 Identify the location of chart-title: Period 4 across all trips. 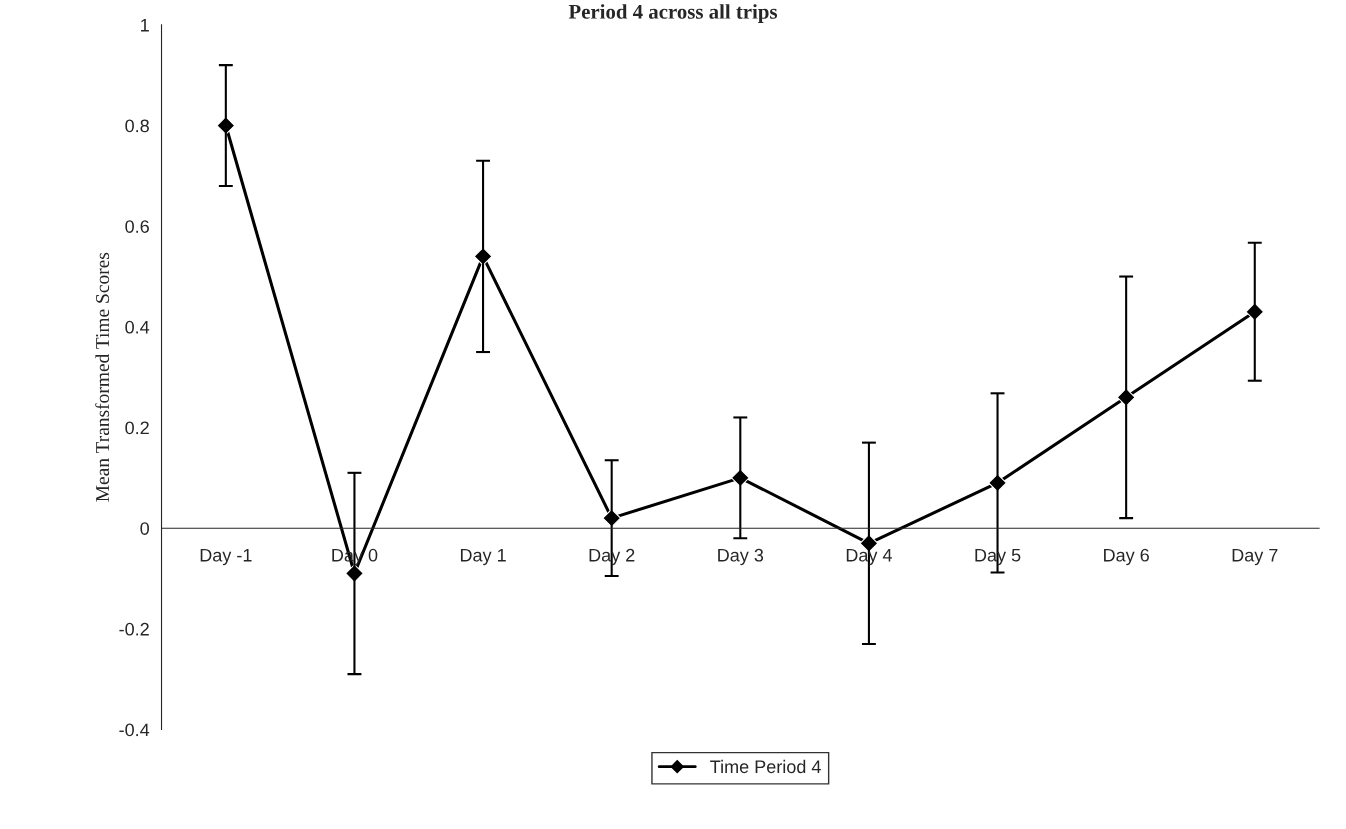
(673, 14).